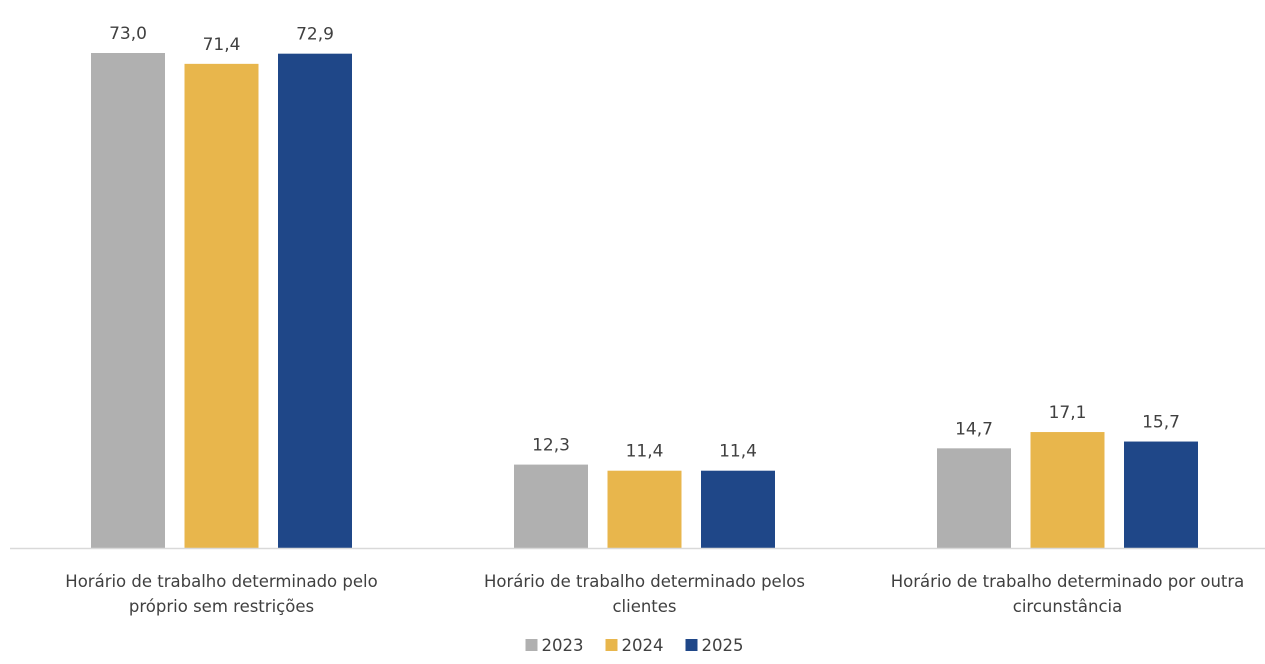 This screenshot has width=1265, height=664. What do you see at coordinates (1067, 490) in the screenshot?
I see `bar-2024-cat3` at bounding box center [1067, 490].